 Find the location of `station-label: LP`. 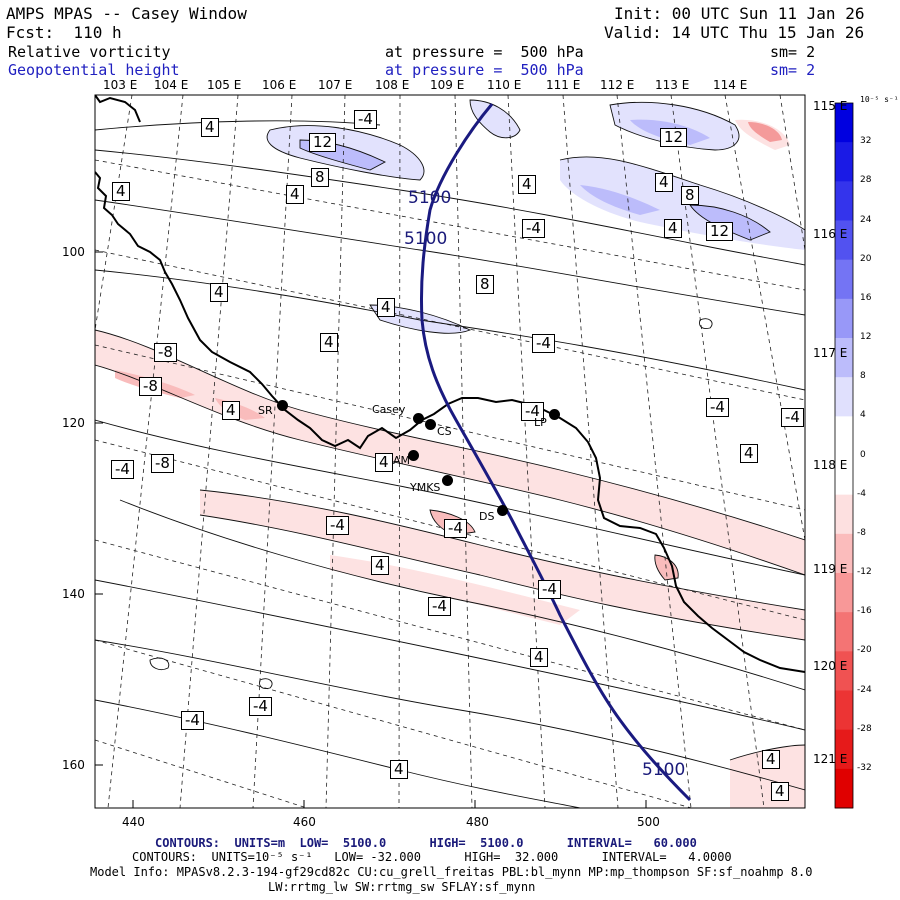

station-label: LP is located at coordinates (540, 422).